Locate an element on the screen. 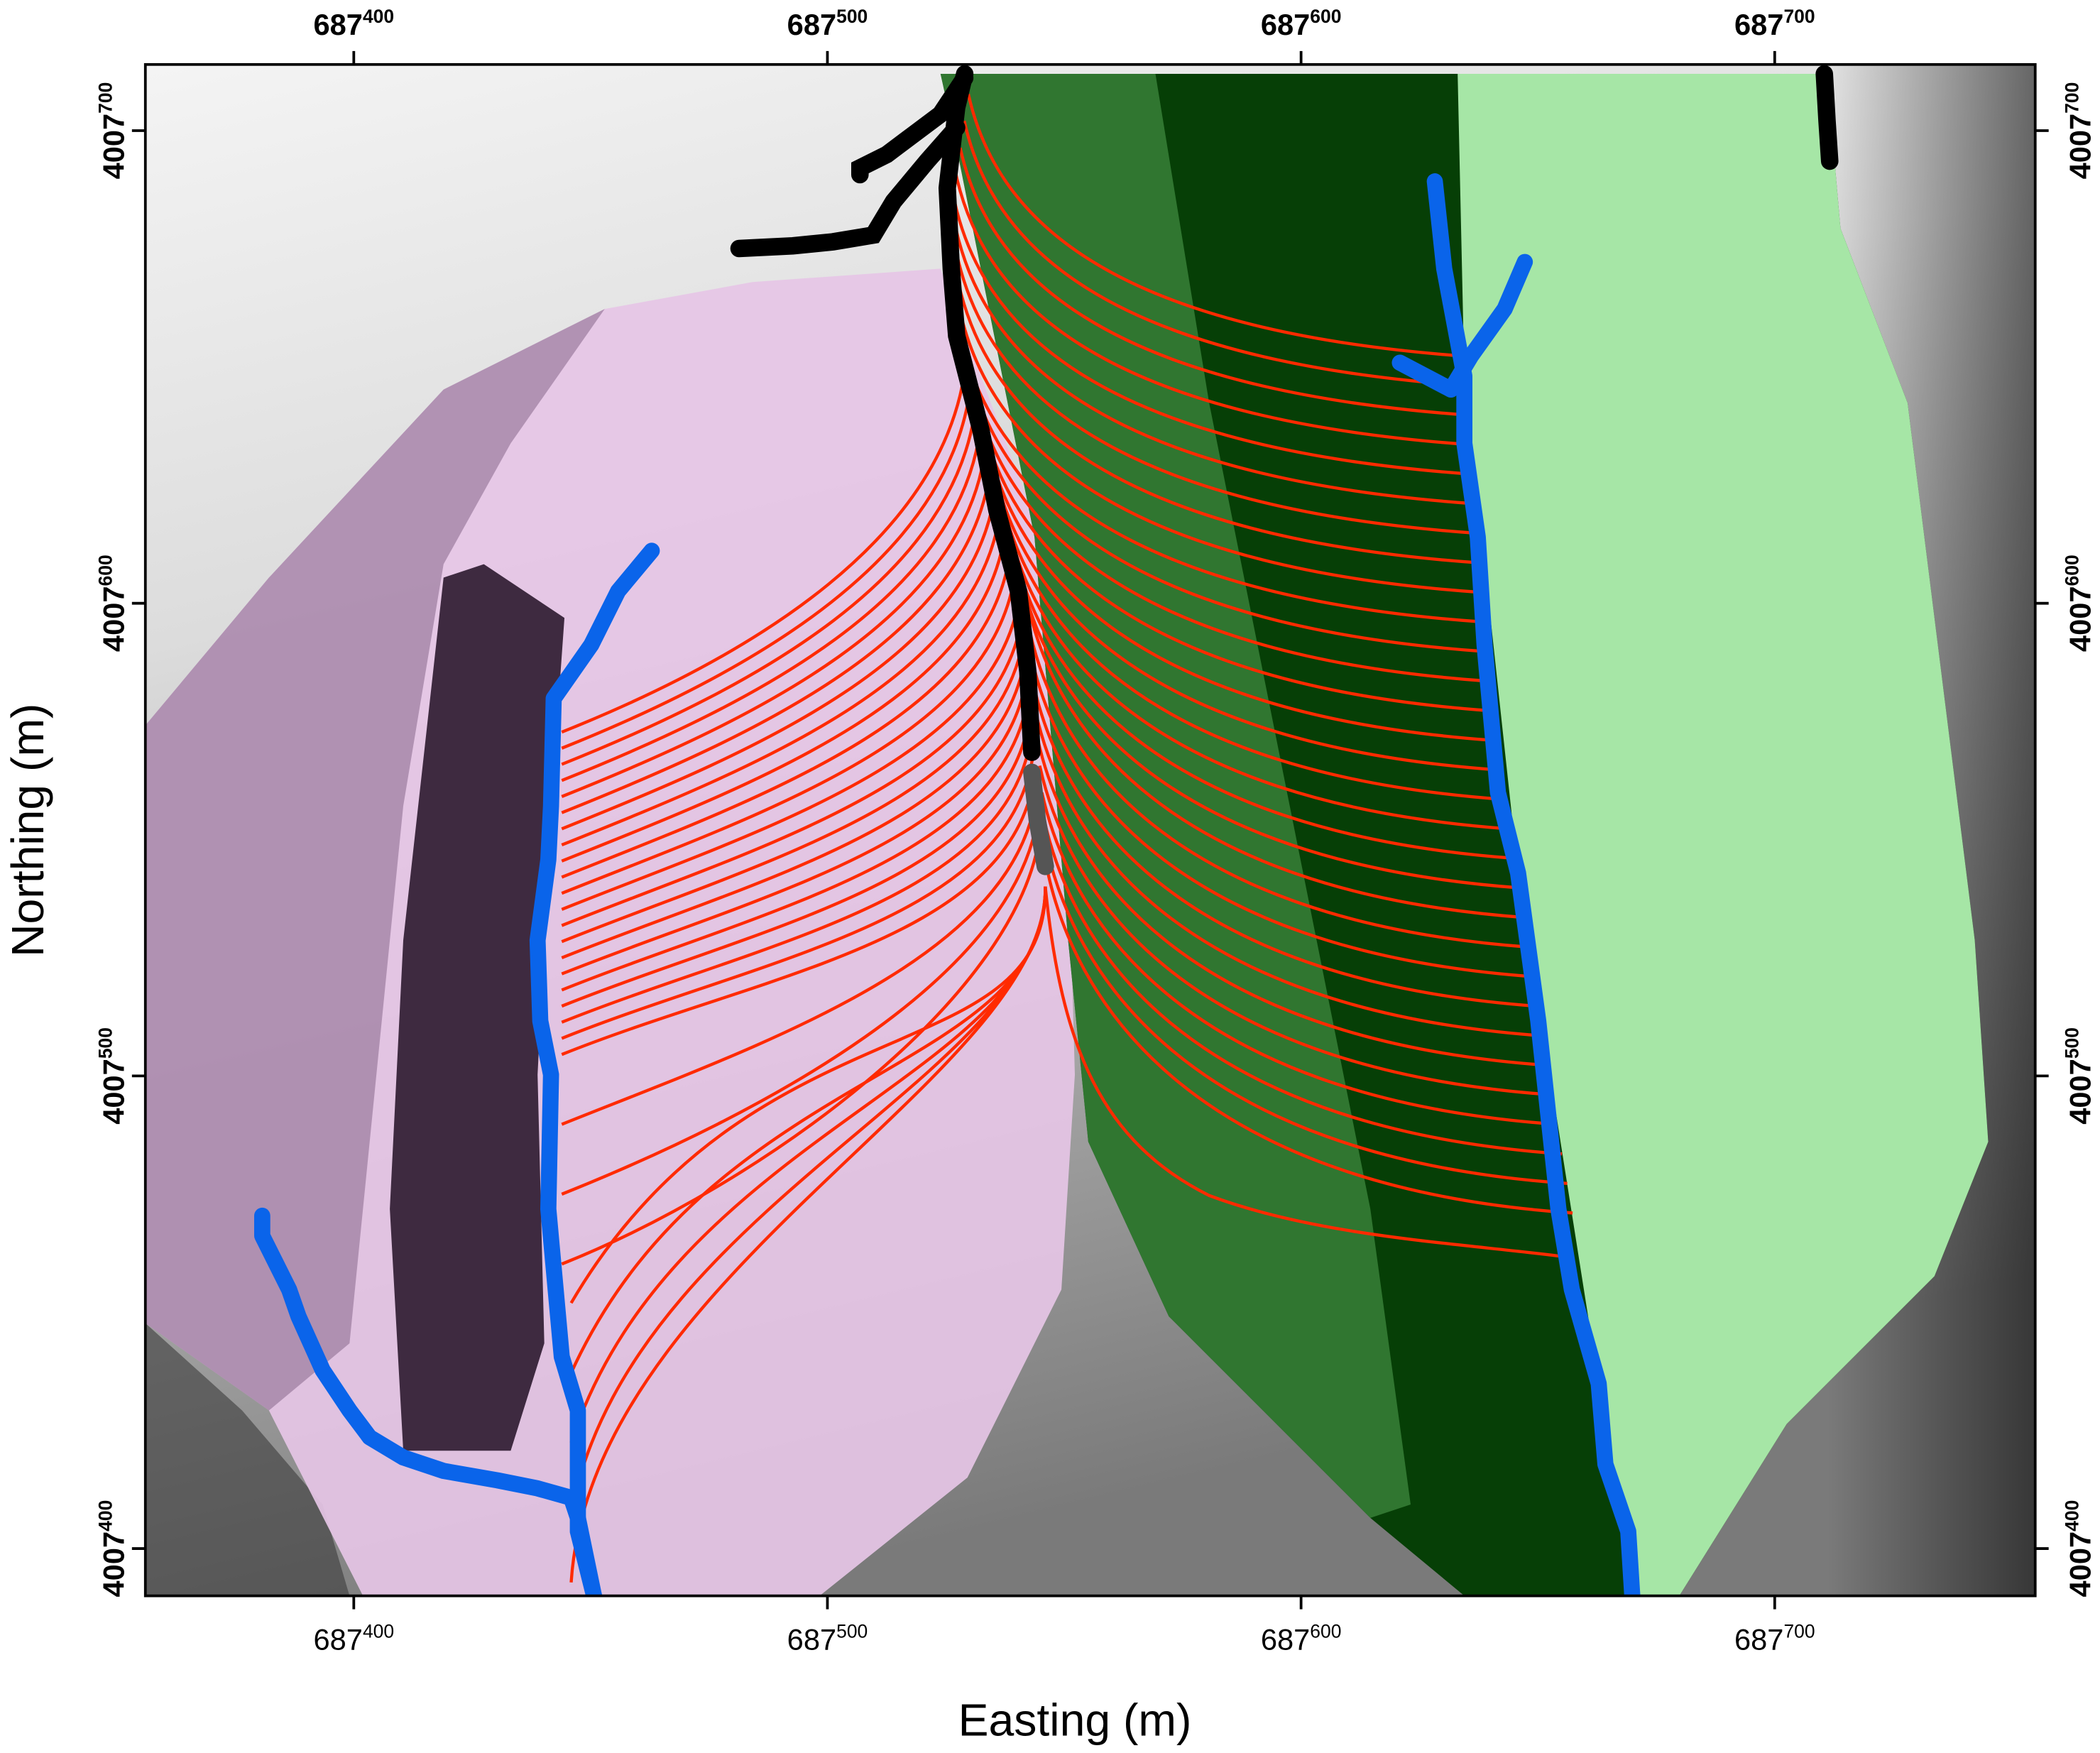 The height and width of the screenshot is (1753, 2100). y-tick-label: 4007500 is located at coordinates (112, 1076).